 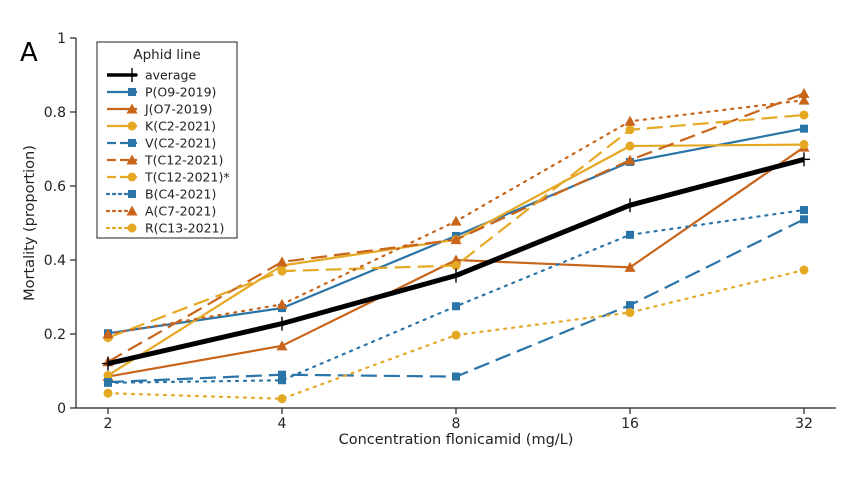 I want to click on y-tick-label: 0, so click(x=61, y=409).